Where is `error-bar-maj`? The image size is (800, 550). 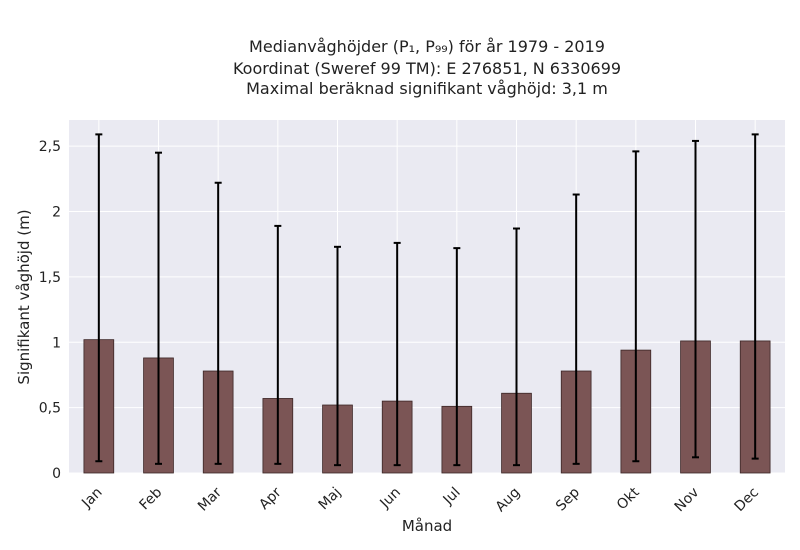
error-bar-maj is located at coordinates (337, 356).